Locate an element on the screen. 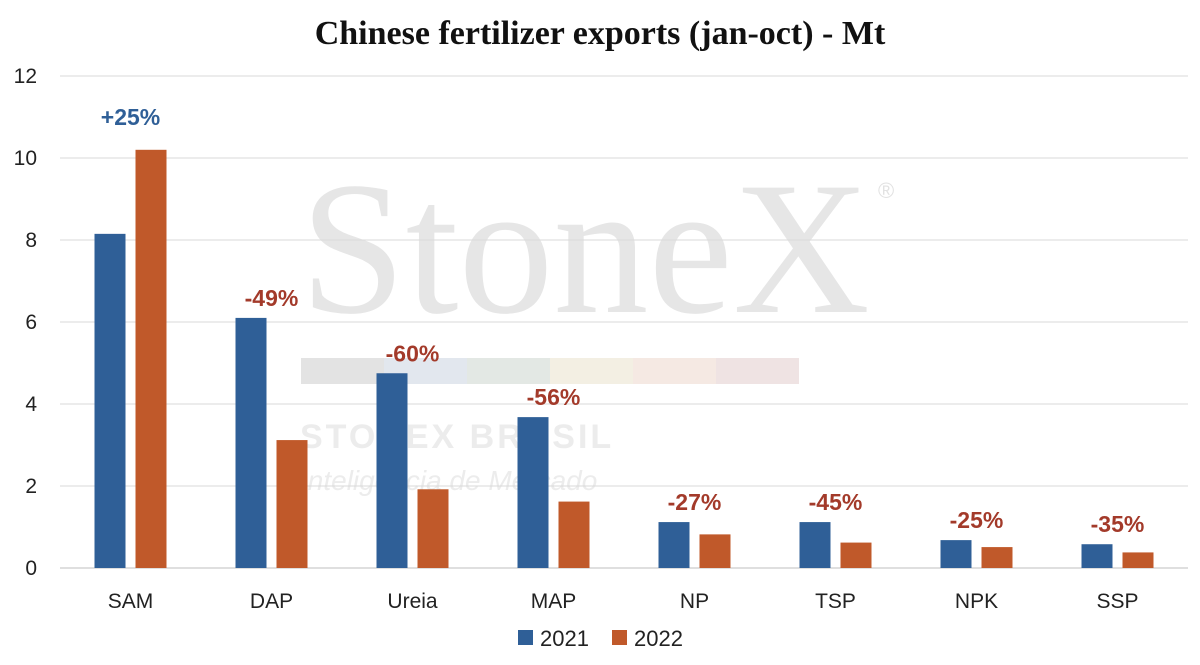  bar-tsp-2021 is located at coordinates (815, 545).